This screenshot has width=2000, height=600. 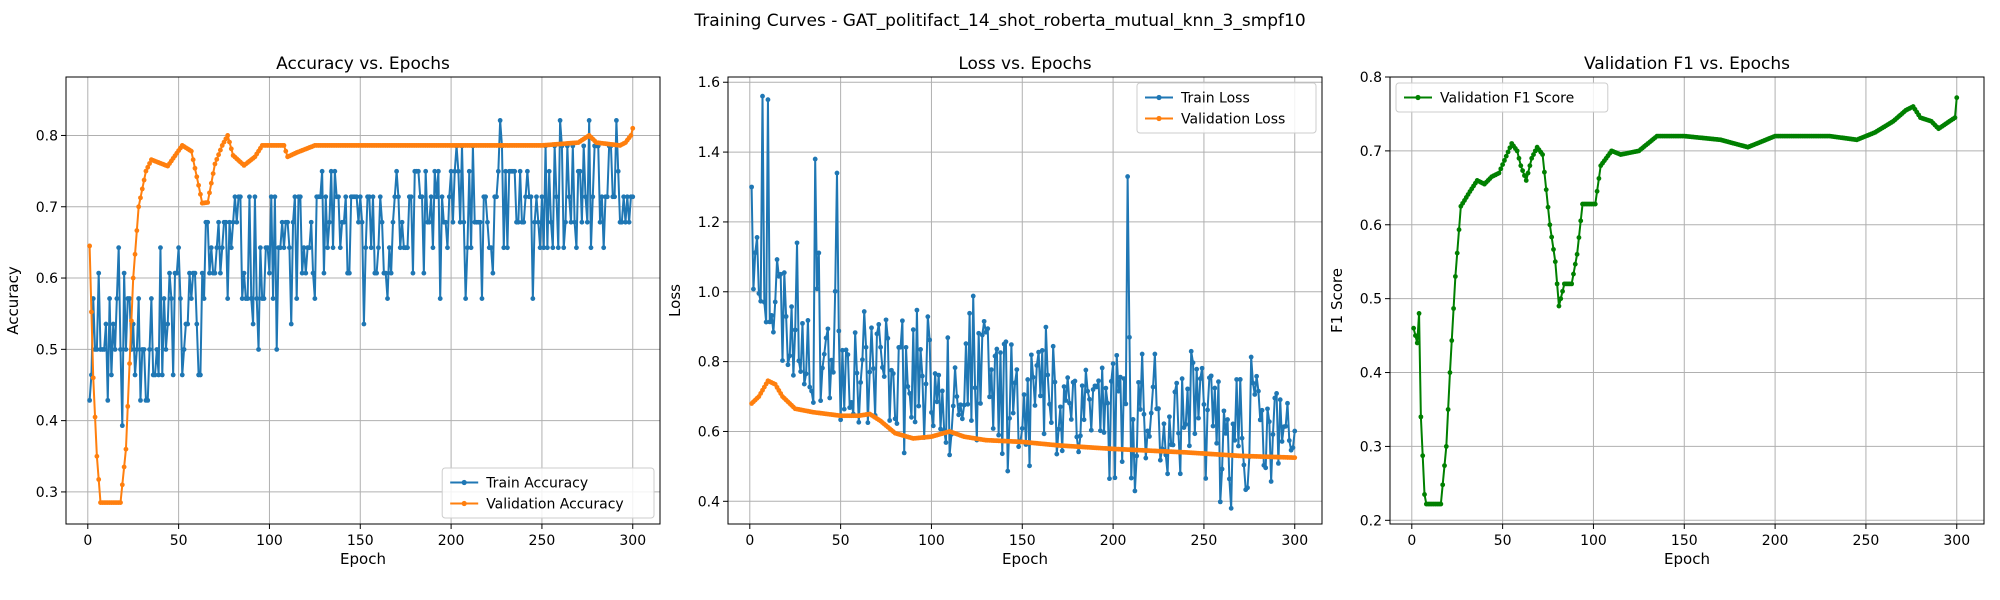 What do you see at coordinates (1371, 521) in the screenshot?
I see `y-tick-label: 0.2` at bounding box center [1371, 521].